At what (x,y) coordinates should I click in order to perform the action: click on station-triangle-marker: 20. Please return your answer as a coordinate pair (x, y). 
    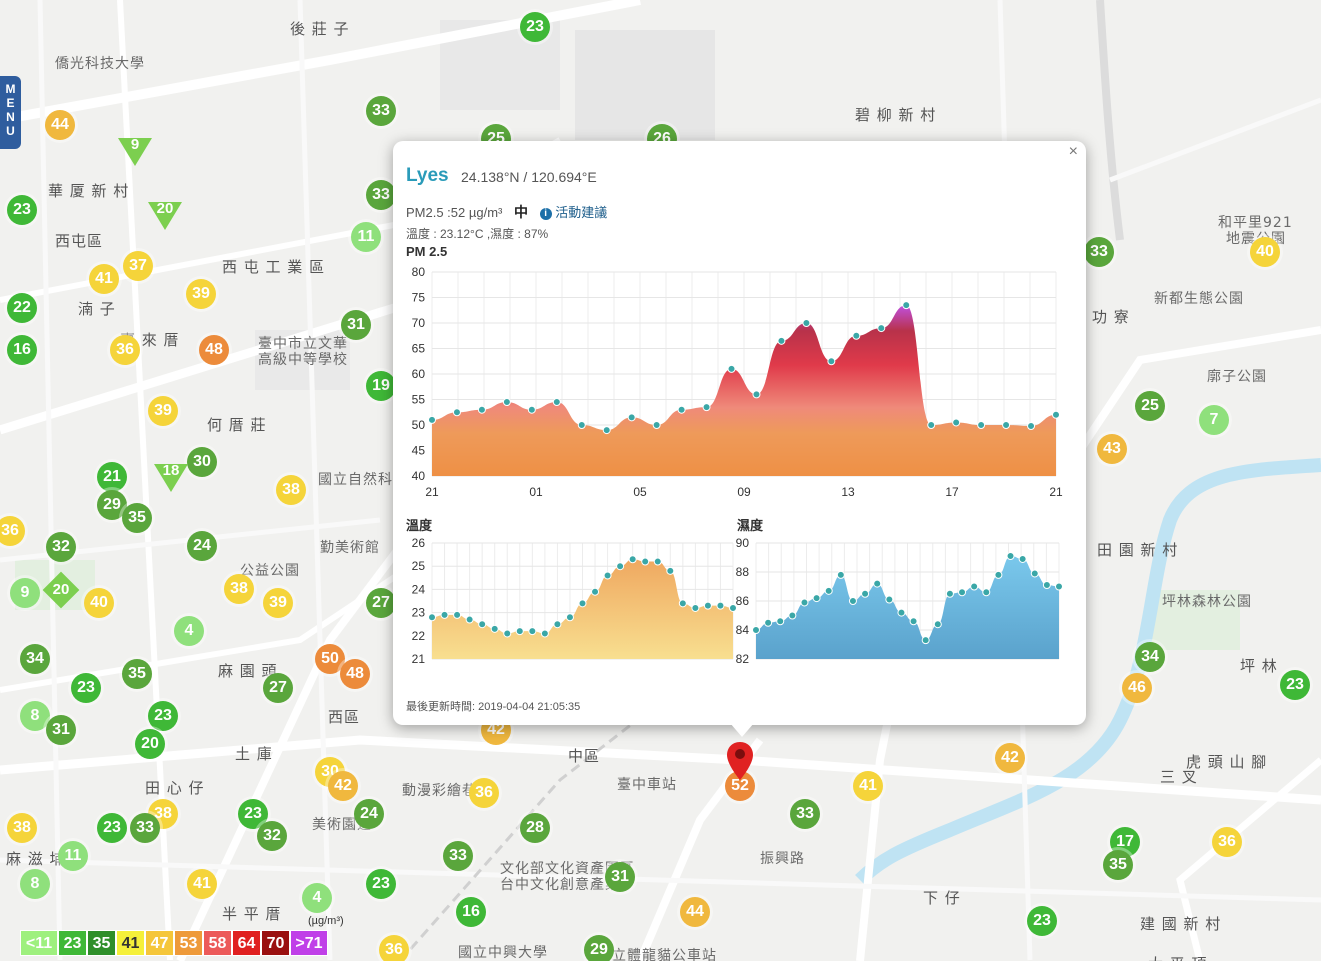
    Looking at the image, I should click on (165, 215).